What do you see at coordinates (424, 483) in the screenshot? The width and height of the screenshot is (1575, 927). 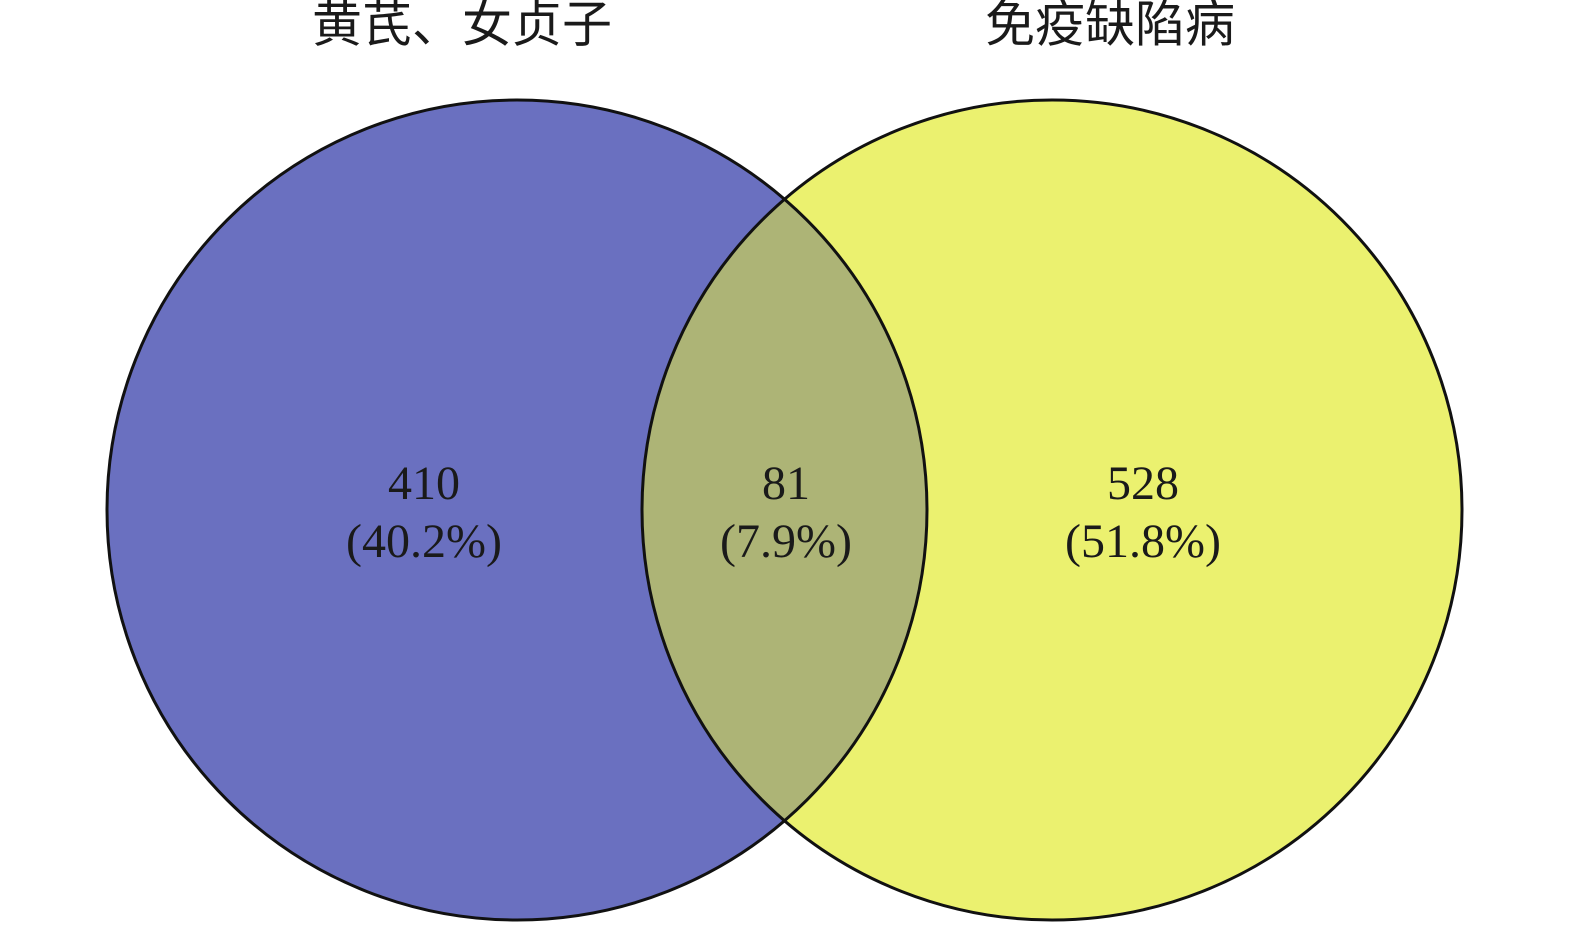 I see `region-count: 410` at bounding box center [424, 483].